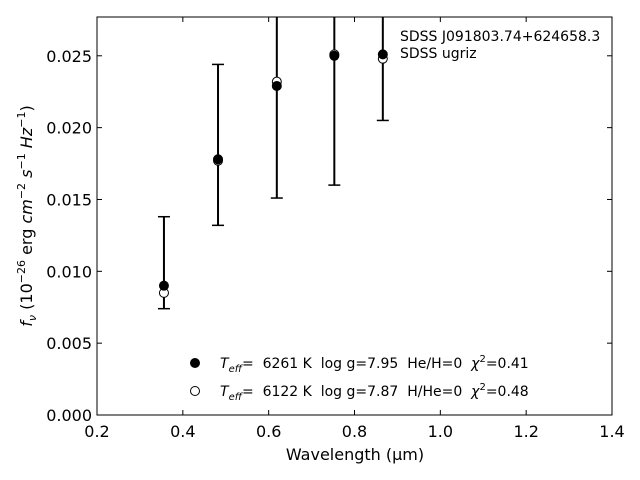 Image resolution: width=640 pixels, height=480 pixels. I want to click on y-tick-label-3: 0.015, so click(69, 199).